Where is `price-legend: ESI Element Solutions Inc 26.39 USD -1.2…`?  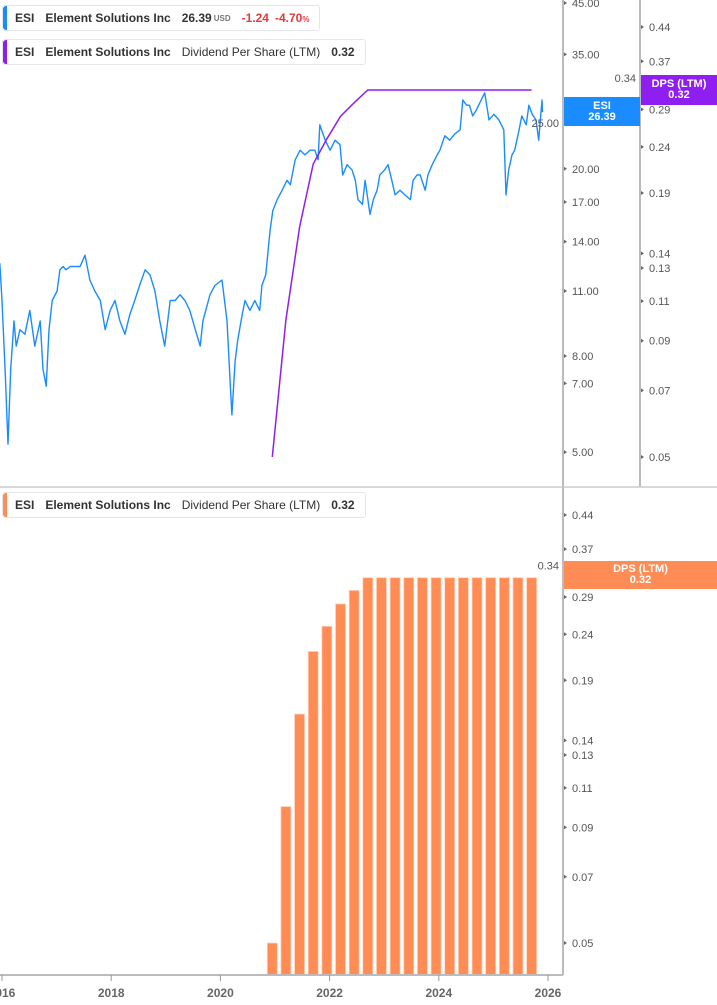 price-legend: ESI Element Solutions Inc 26.39 USD -1.2… is located at coordinates (161, 18).